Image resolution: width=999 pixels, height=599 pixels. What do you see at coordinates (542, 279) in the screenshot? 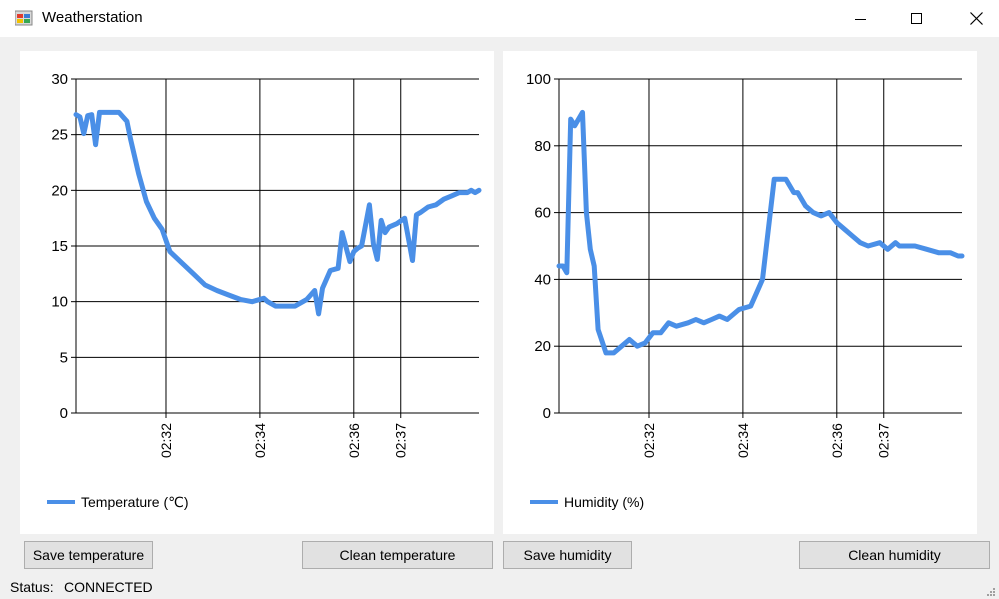
I see `y-tick-label: 40` at bounding box center [542, 279].